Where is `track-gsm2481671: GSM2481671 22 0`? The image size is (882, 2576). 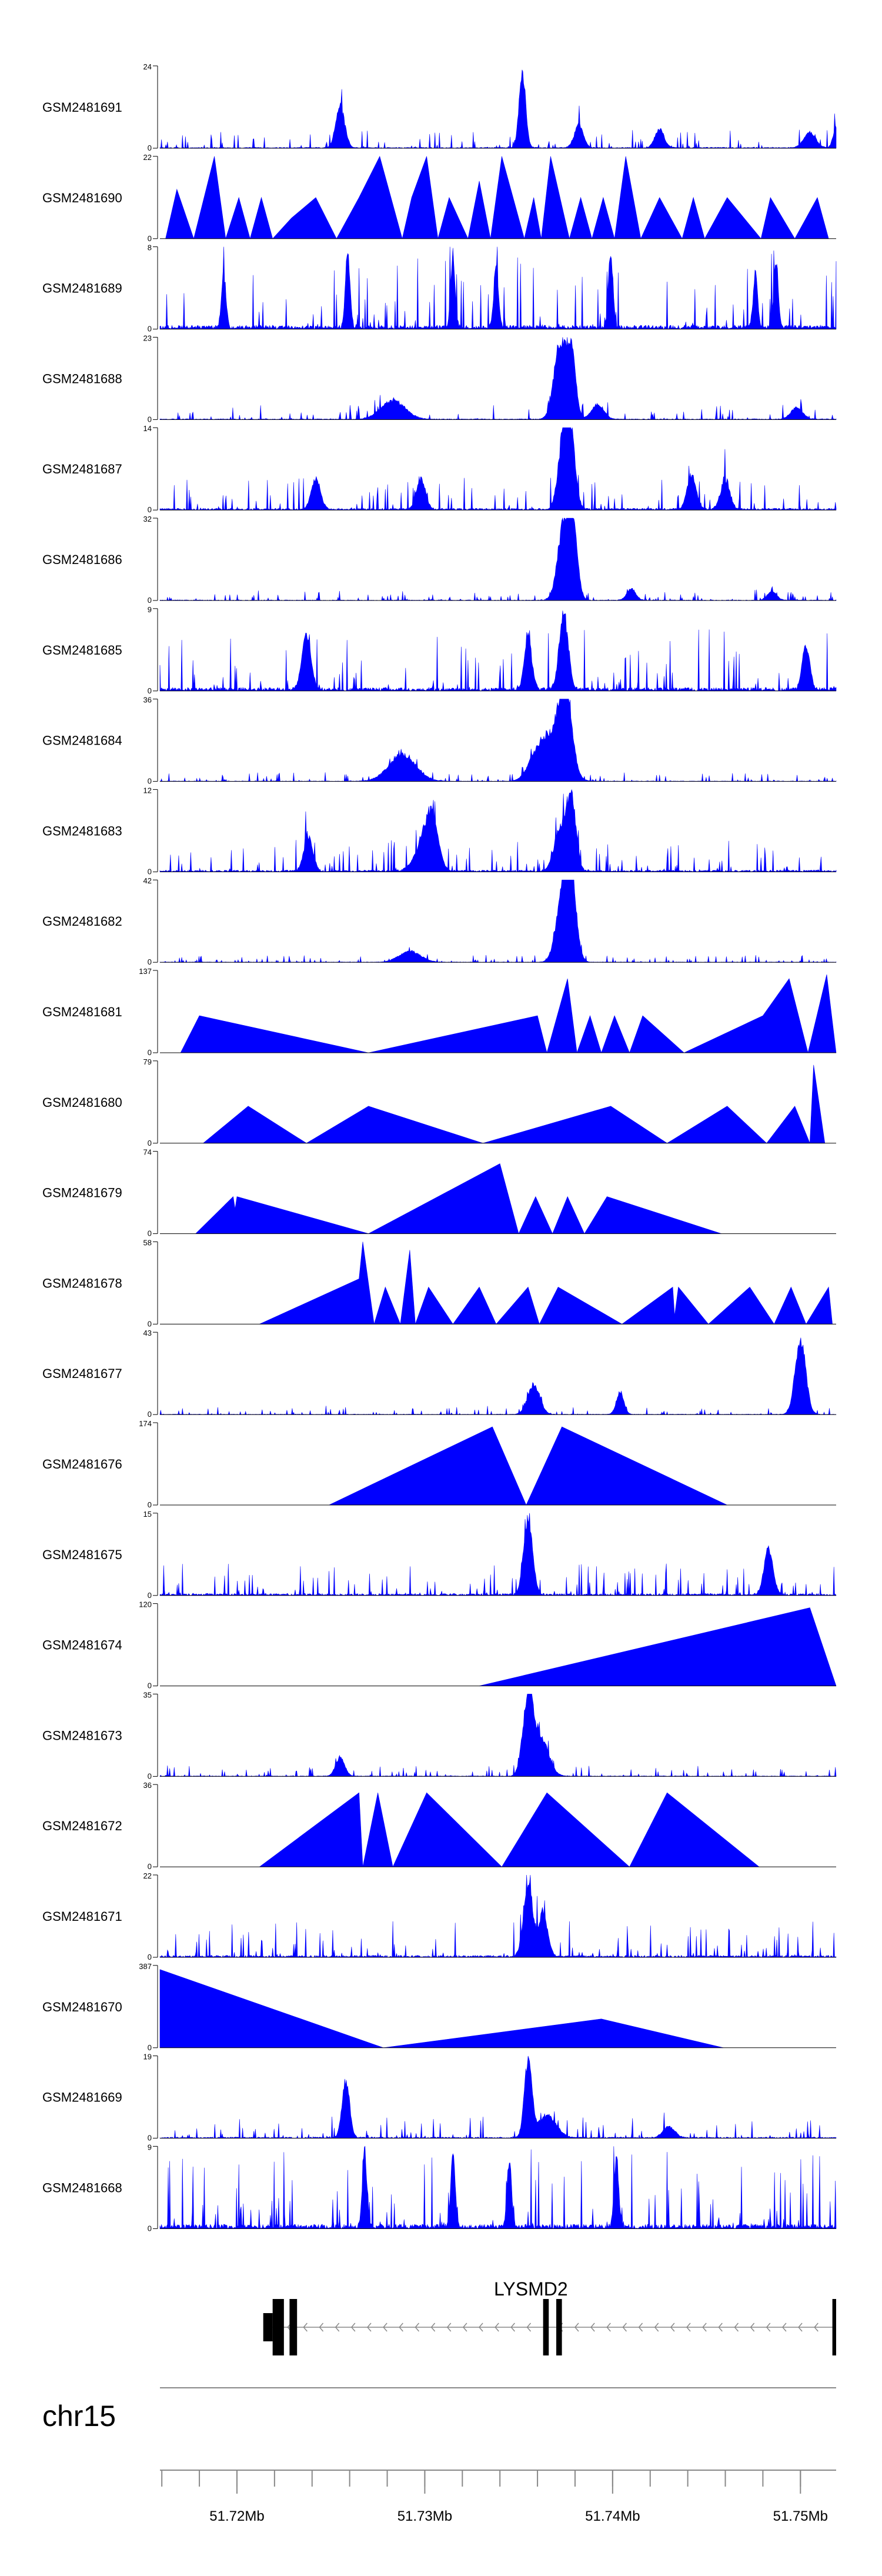
track-gsm2481671: GSM2481671 22 0 is located at coordinates (439, 1916).